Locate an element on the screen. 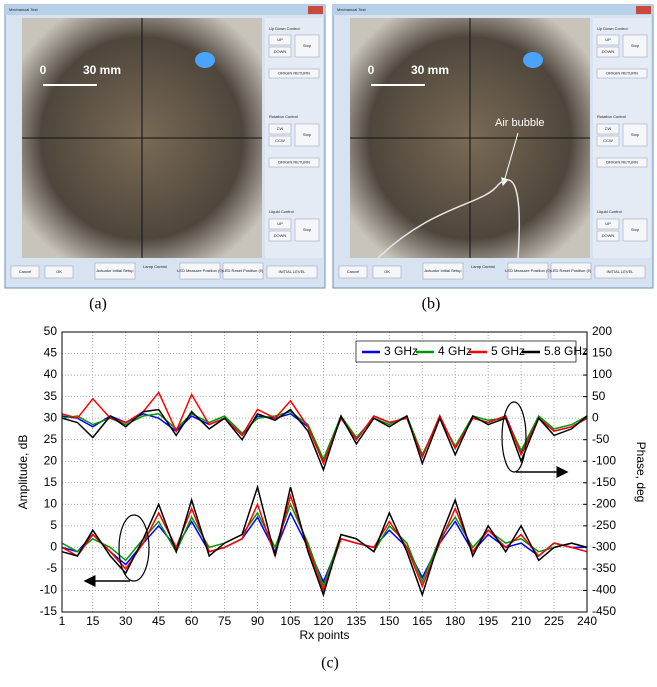 This screenshot has height=687, width=657. title-bar is located at coordinates (165, 10).